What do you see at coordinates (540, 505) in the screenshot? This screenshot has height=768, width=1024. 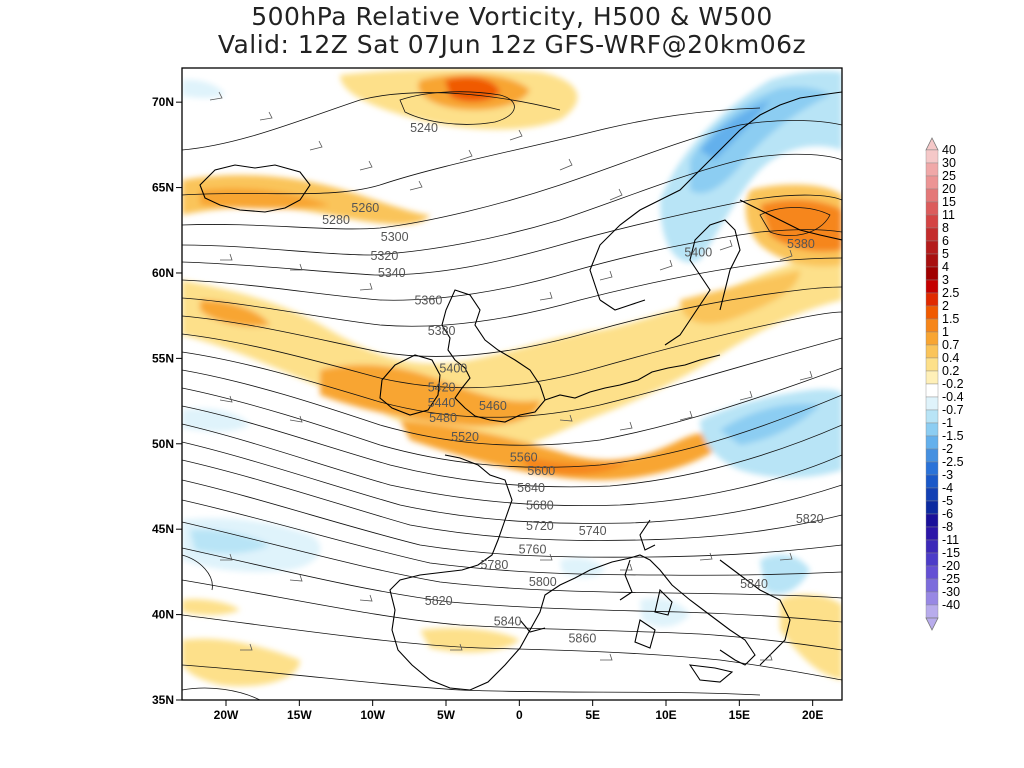 I see `contour-label: 5680` at bounding box center [540, 505].